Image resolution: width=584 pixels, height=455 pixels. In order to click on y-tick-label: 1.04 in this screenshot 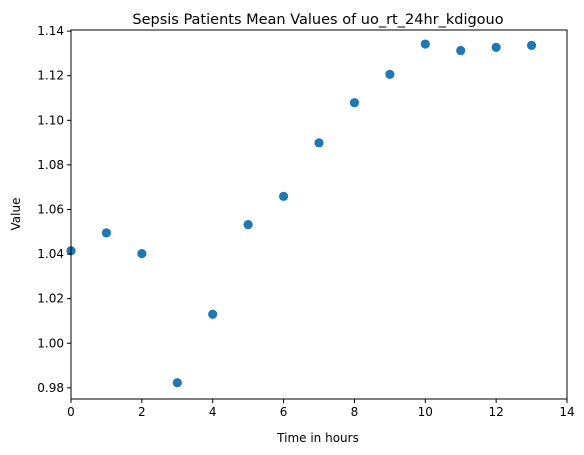, I will do `click(50, 254)`.